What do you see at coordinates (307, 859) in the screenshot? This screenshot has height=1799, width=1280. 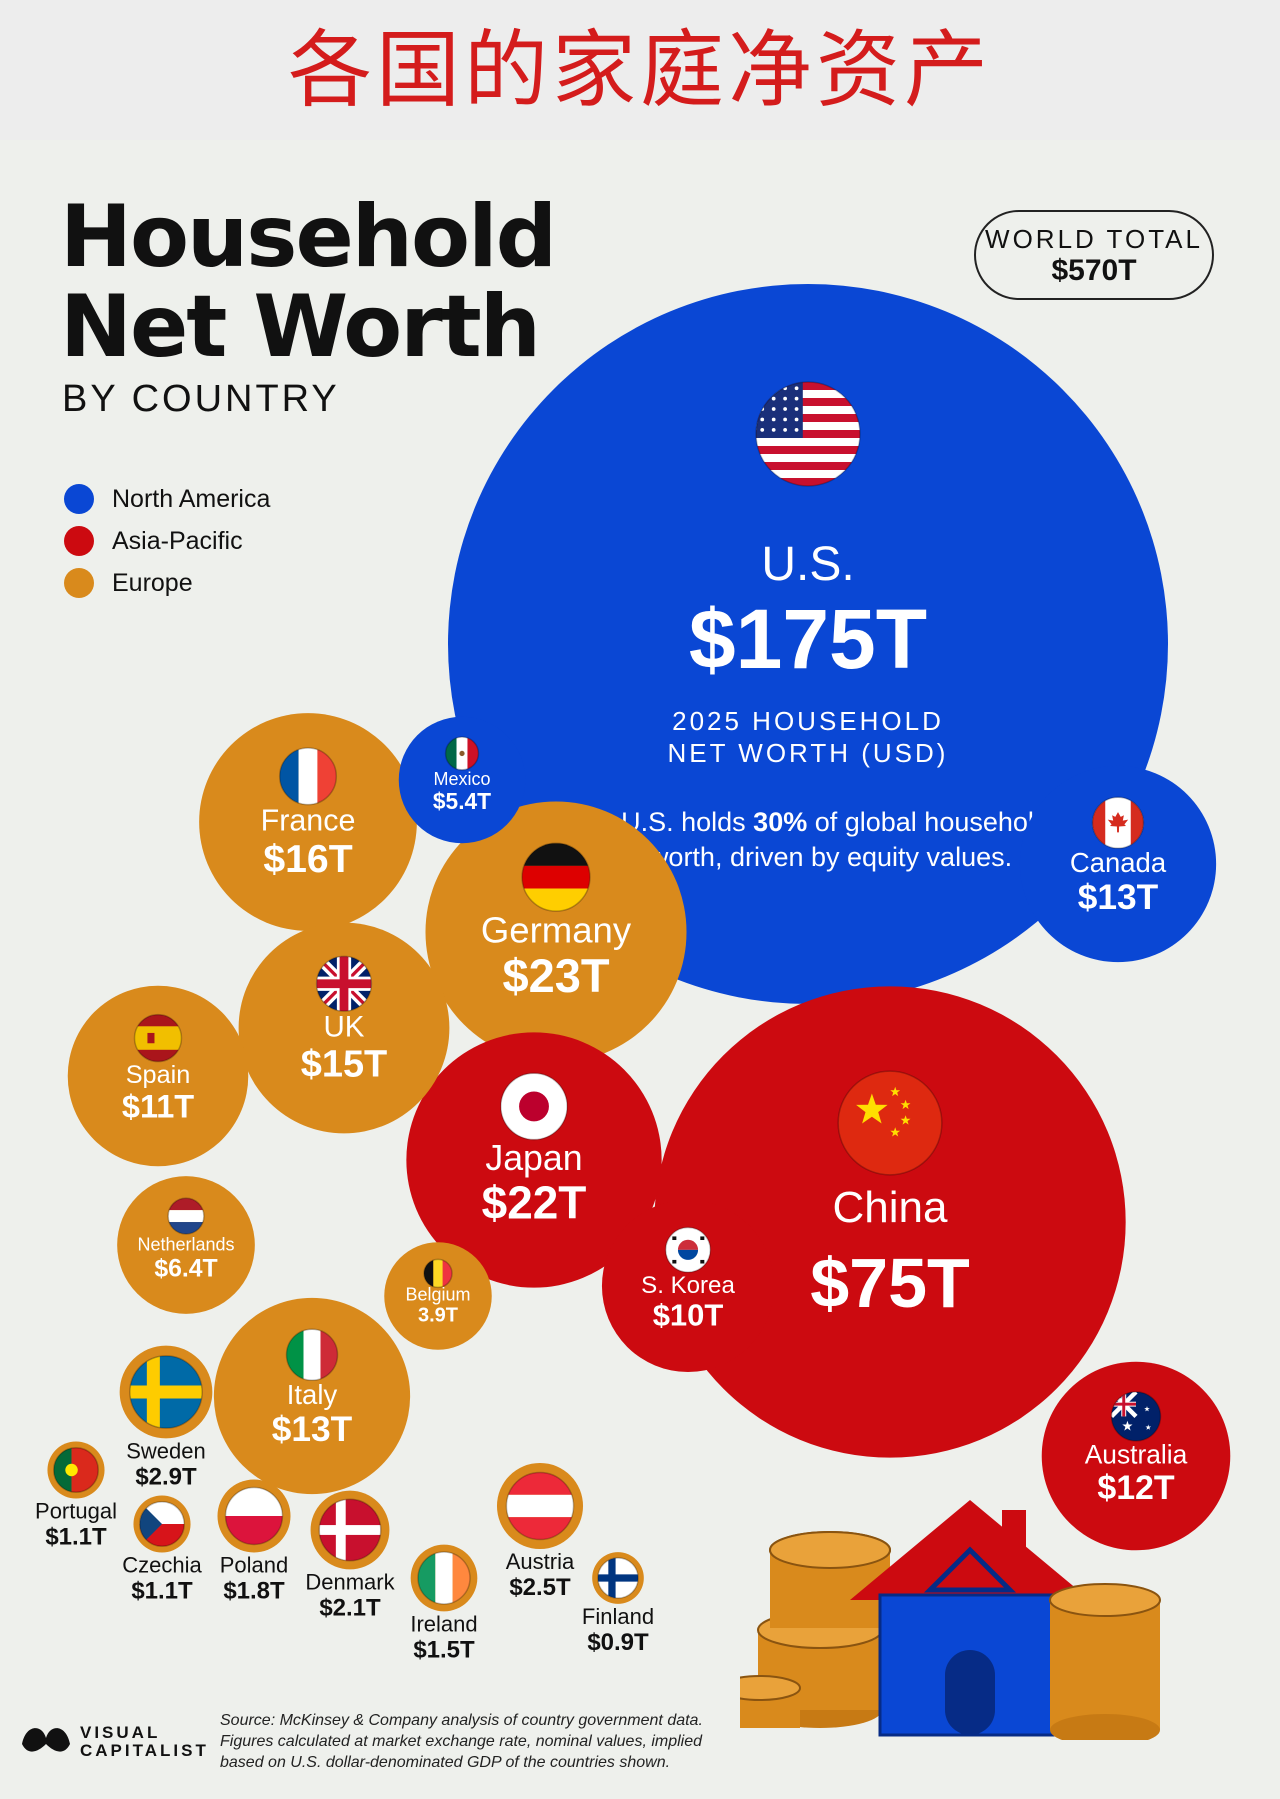 I see `bubble-value: $16T` at bounding box center [307, 859].